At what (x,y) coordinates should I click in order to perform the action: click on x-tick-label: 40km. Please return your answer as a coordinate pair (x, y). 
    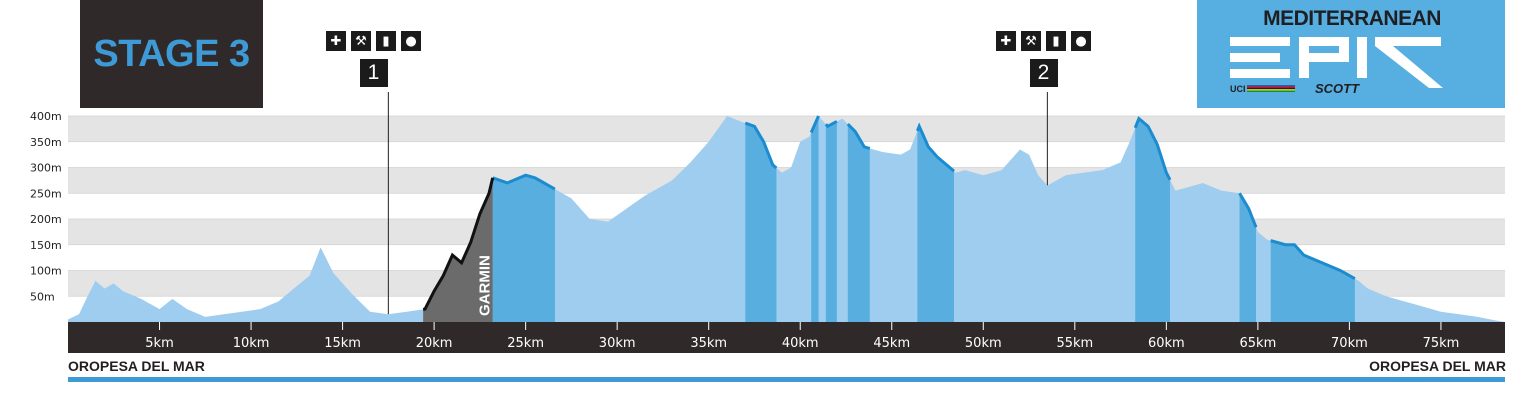
    Looking at the image, I should click on (800, 343).